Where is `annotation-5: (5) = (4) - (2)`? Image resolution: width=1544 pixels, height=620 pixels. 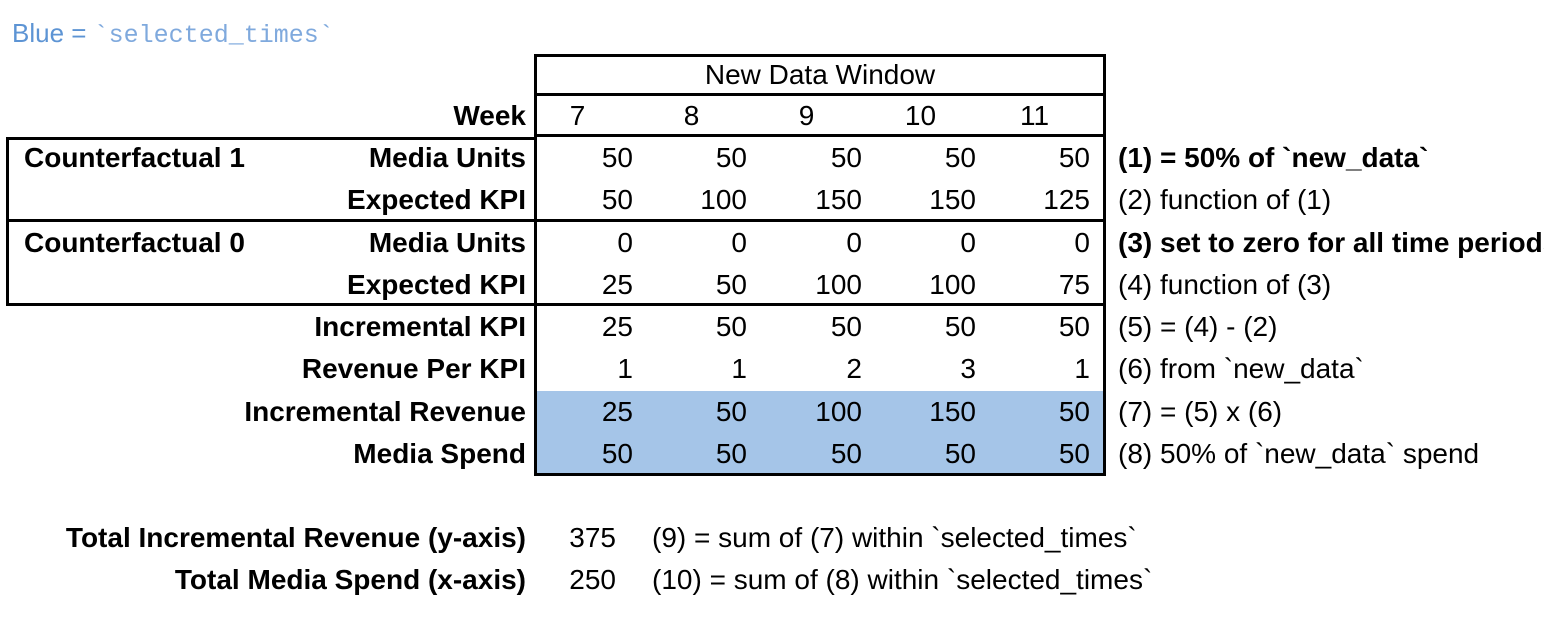
annotation-5: (5) = (4) - (2) is located at coordinates (1198, 326).